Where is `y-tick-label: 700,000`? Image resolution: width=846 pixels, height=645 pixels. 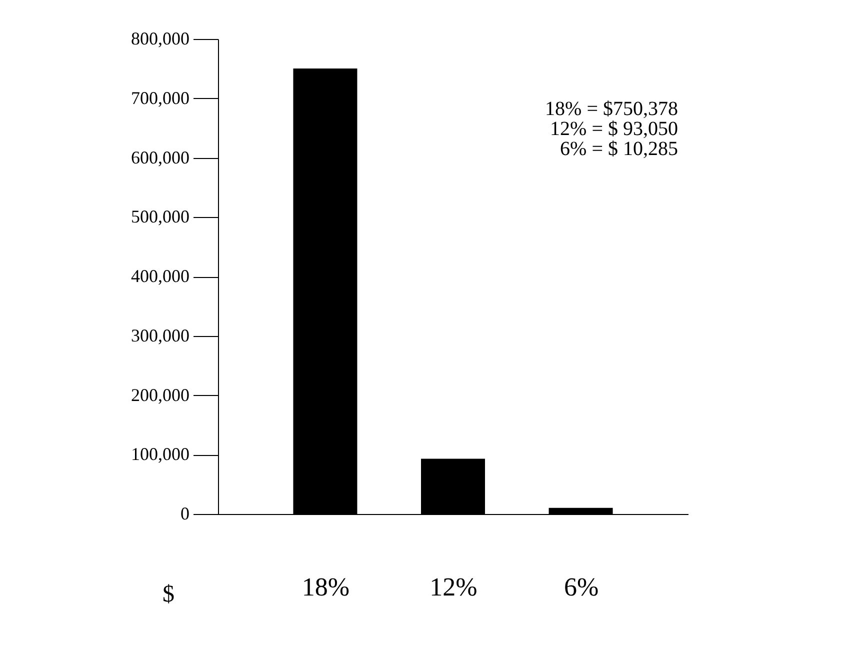
y-tick-label: 700,000 is located at coordinates (160, 98).